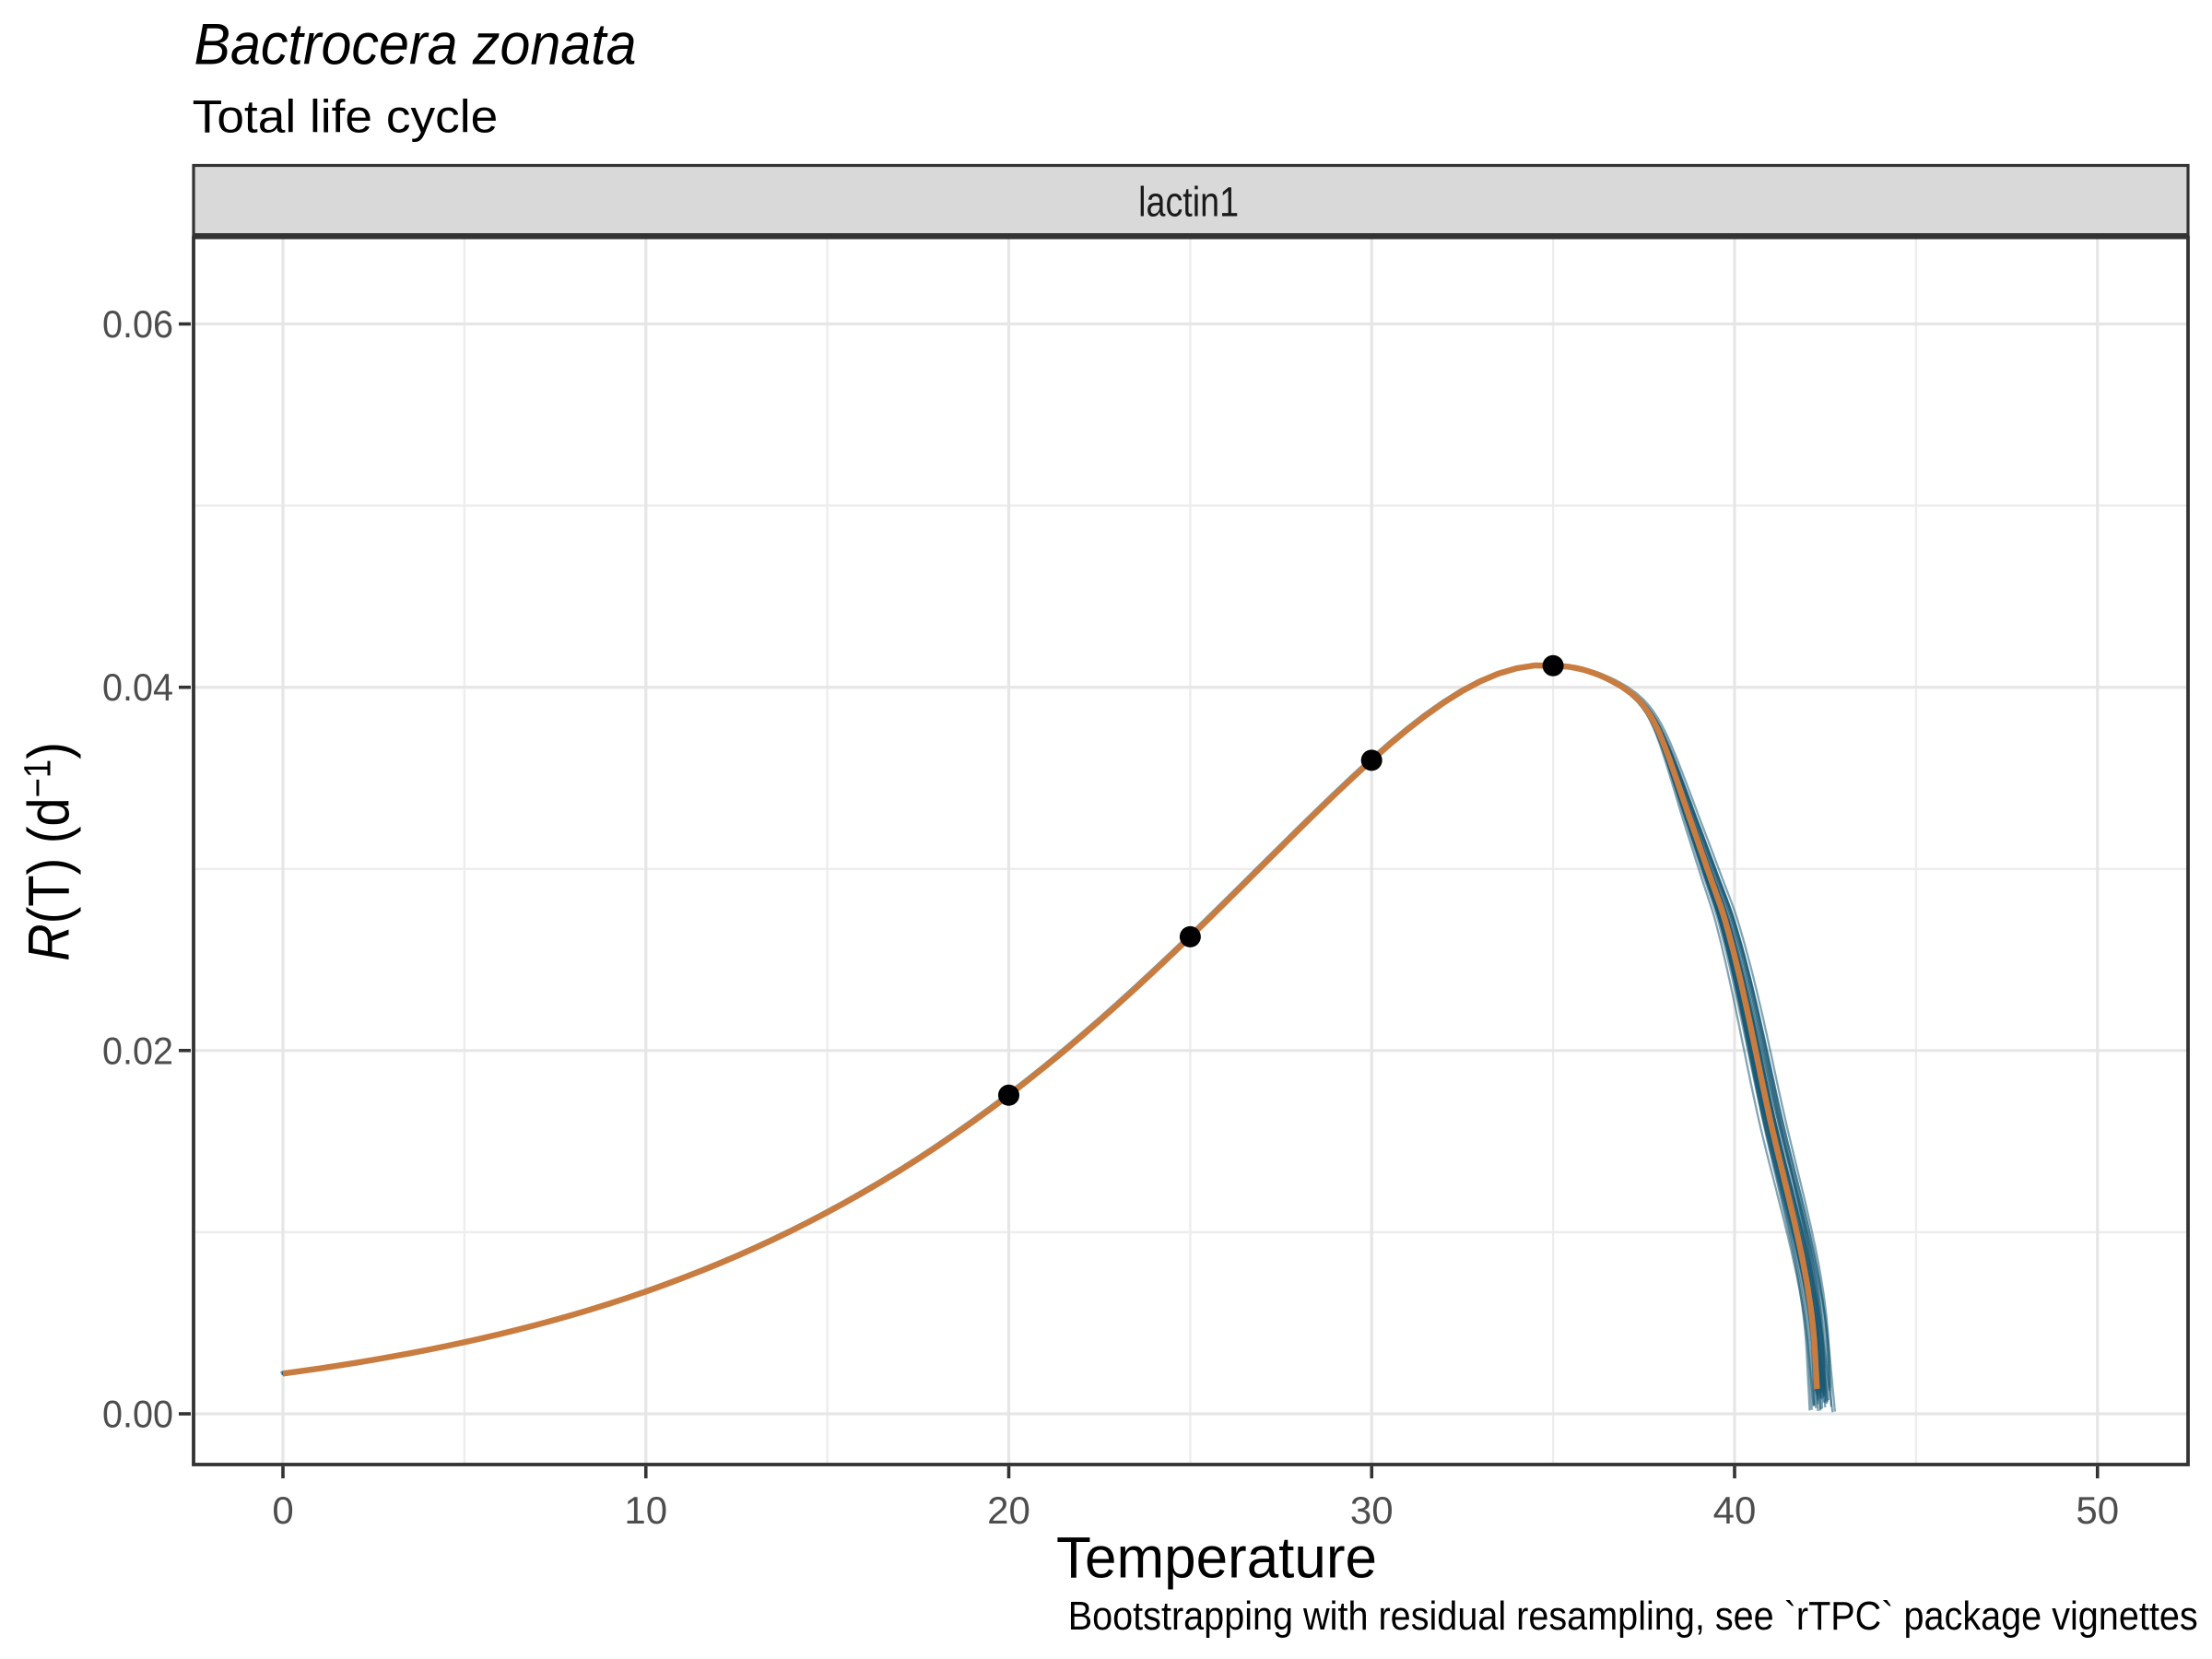  Describe the element at coordinates (282, 1510) in the screenshot. I see `svg-text: 0` at that location.